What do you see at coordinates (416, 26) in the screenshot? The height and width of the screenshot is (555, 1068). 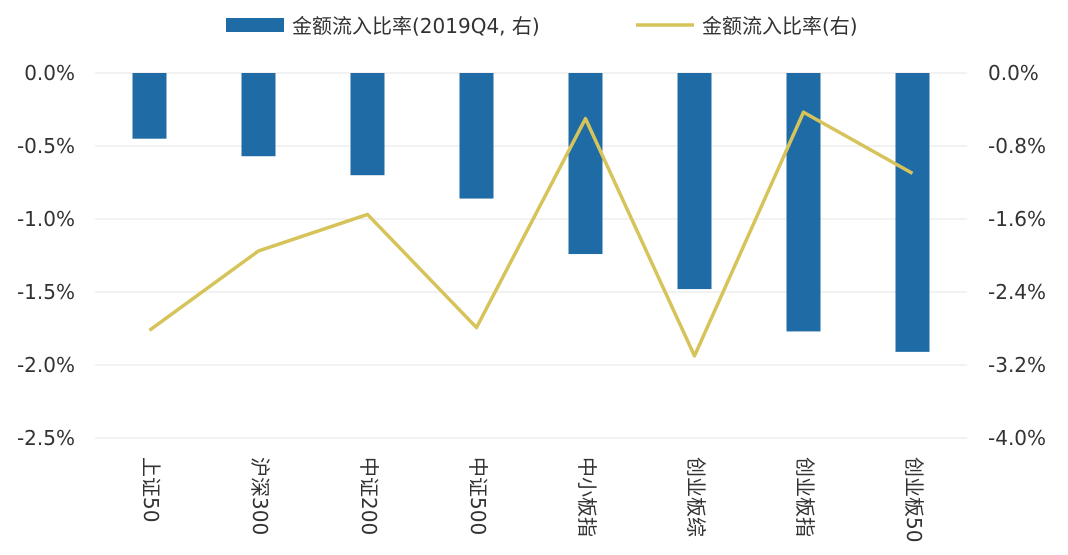 I see `legend-bar-label: 金额流入比率(2019Q4, 右)` at bounding box center [416, 26].